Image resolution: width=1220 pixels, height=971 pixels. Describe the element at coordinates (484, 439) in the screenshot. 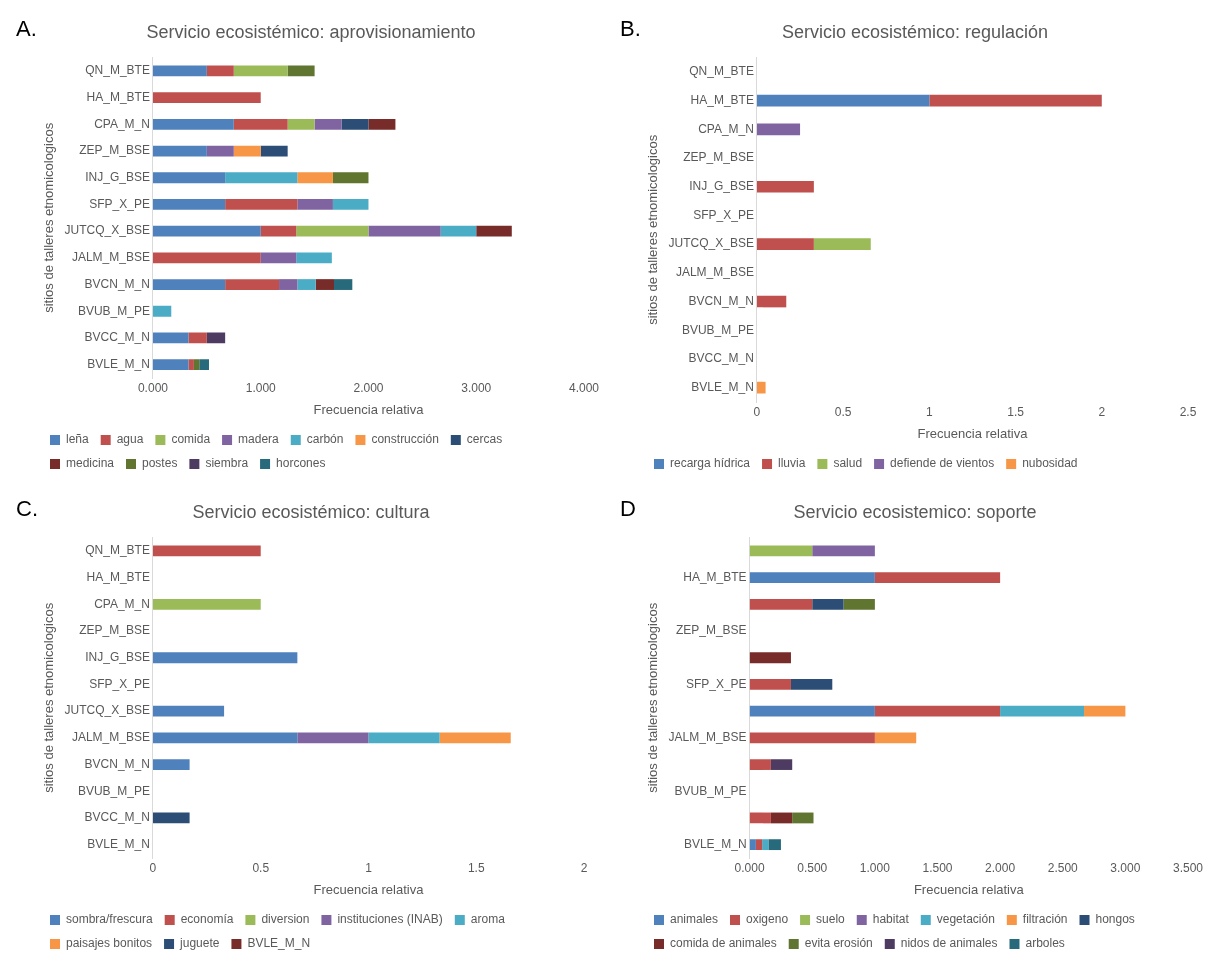

I see `legend-label: cercas` at that location.